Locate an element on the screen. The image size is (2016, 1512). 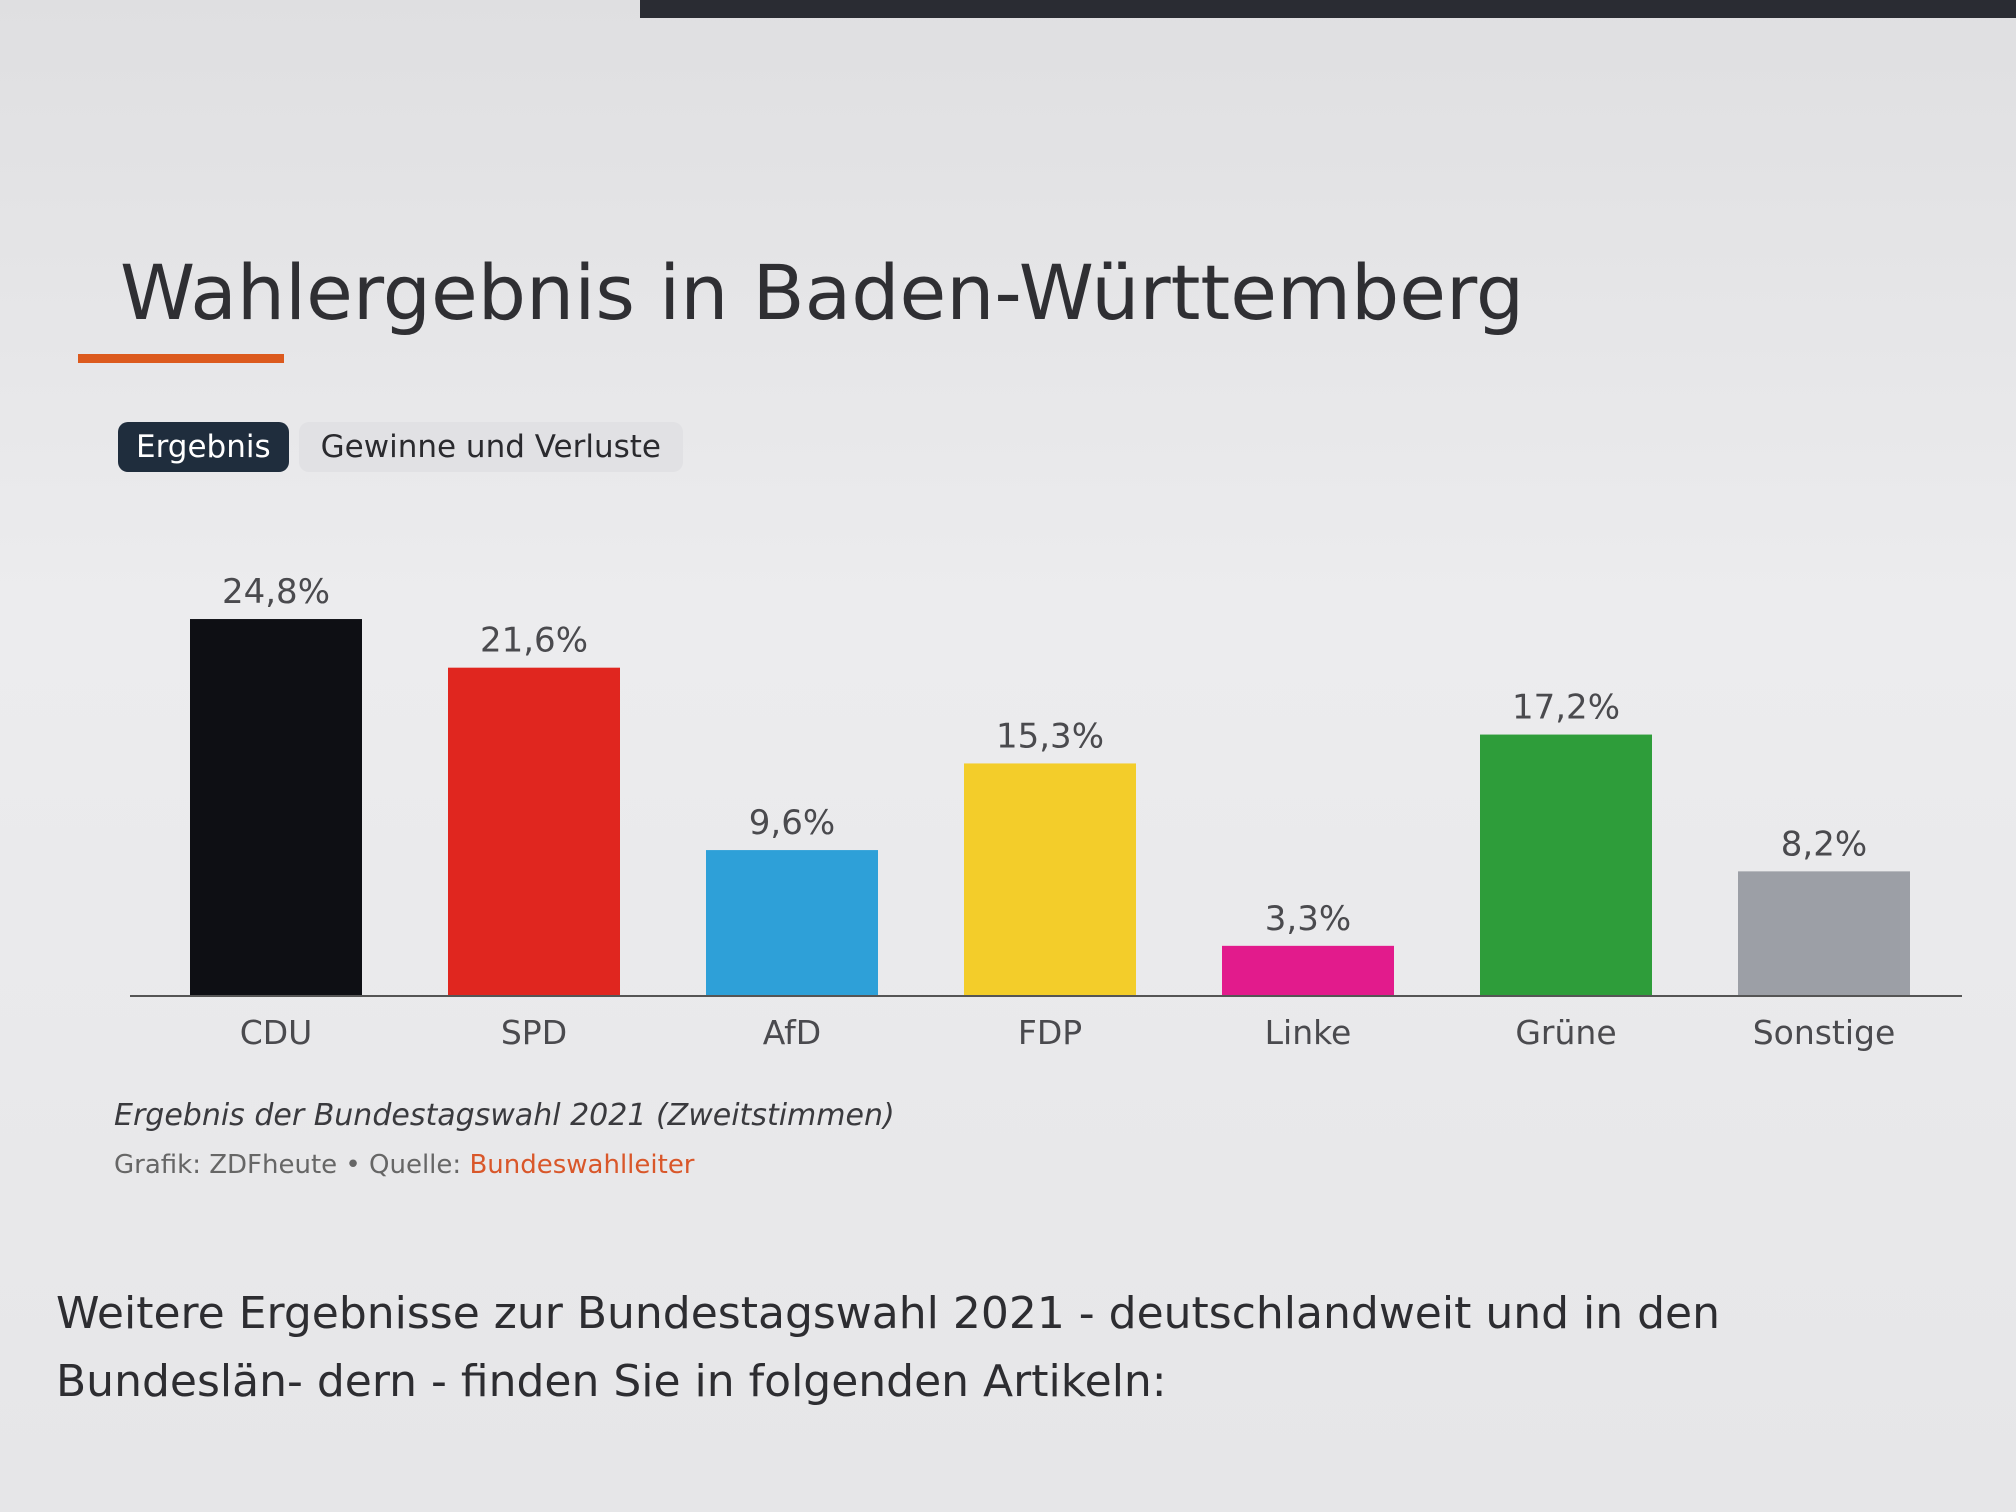
bar-grüne is located at coordinates (1566, 865).